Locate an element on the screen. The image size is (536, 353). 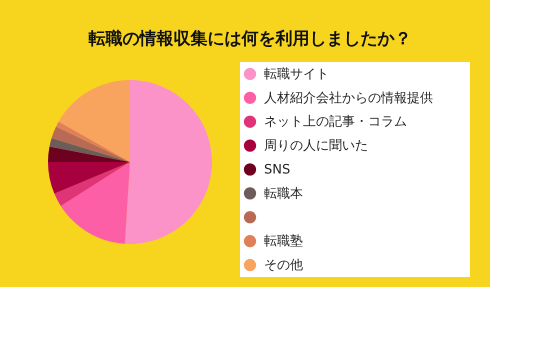
legend-label: 転職塾 is located at coordinates (283, 242).